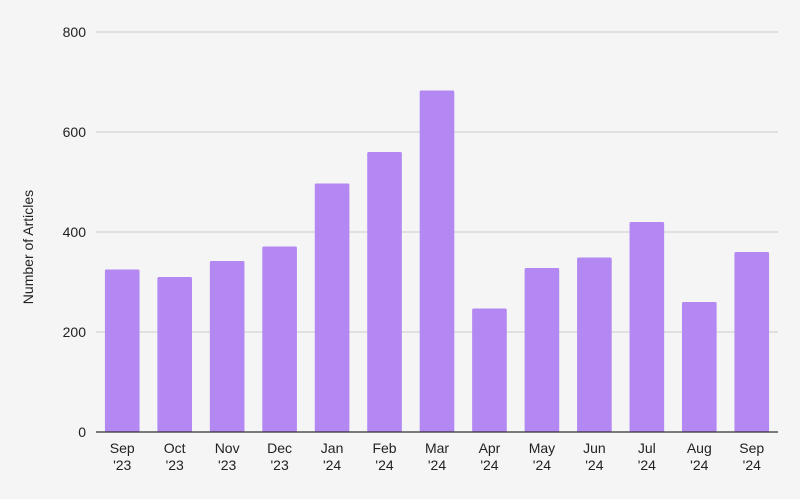  I want to click on x-tick-label: Sep '23, so click(122, 456).